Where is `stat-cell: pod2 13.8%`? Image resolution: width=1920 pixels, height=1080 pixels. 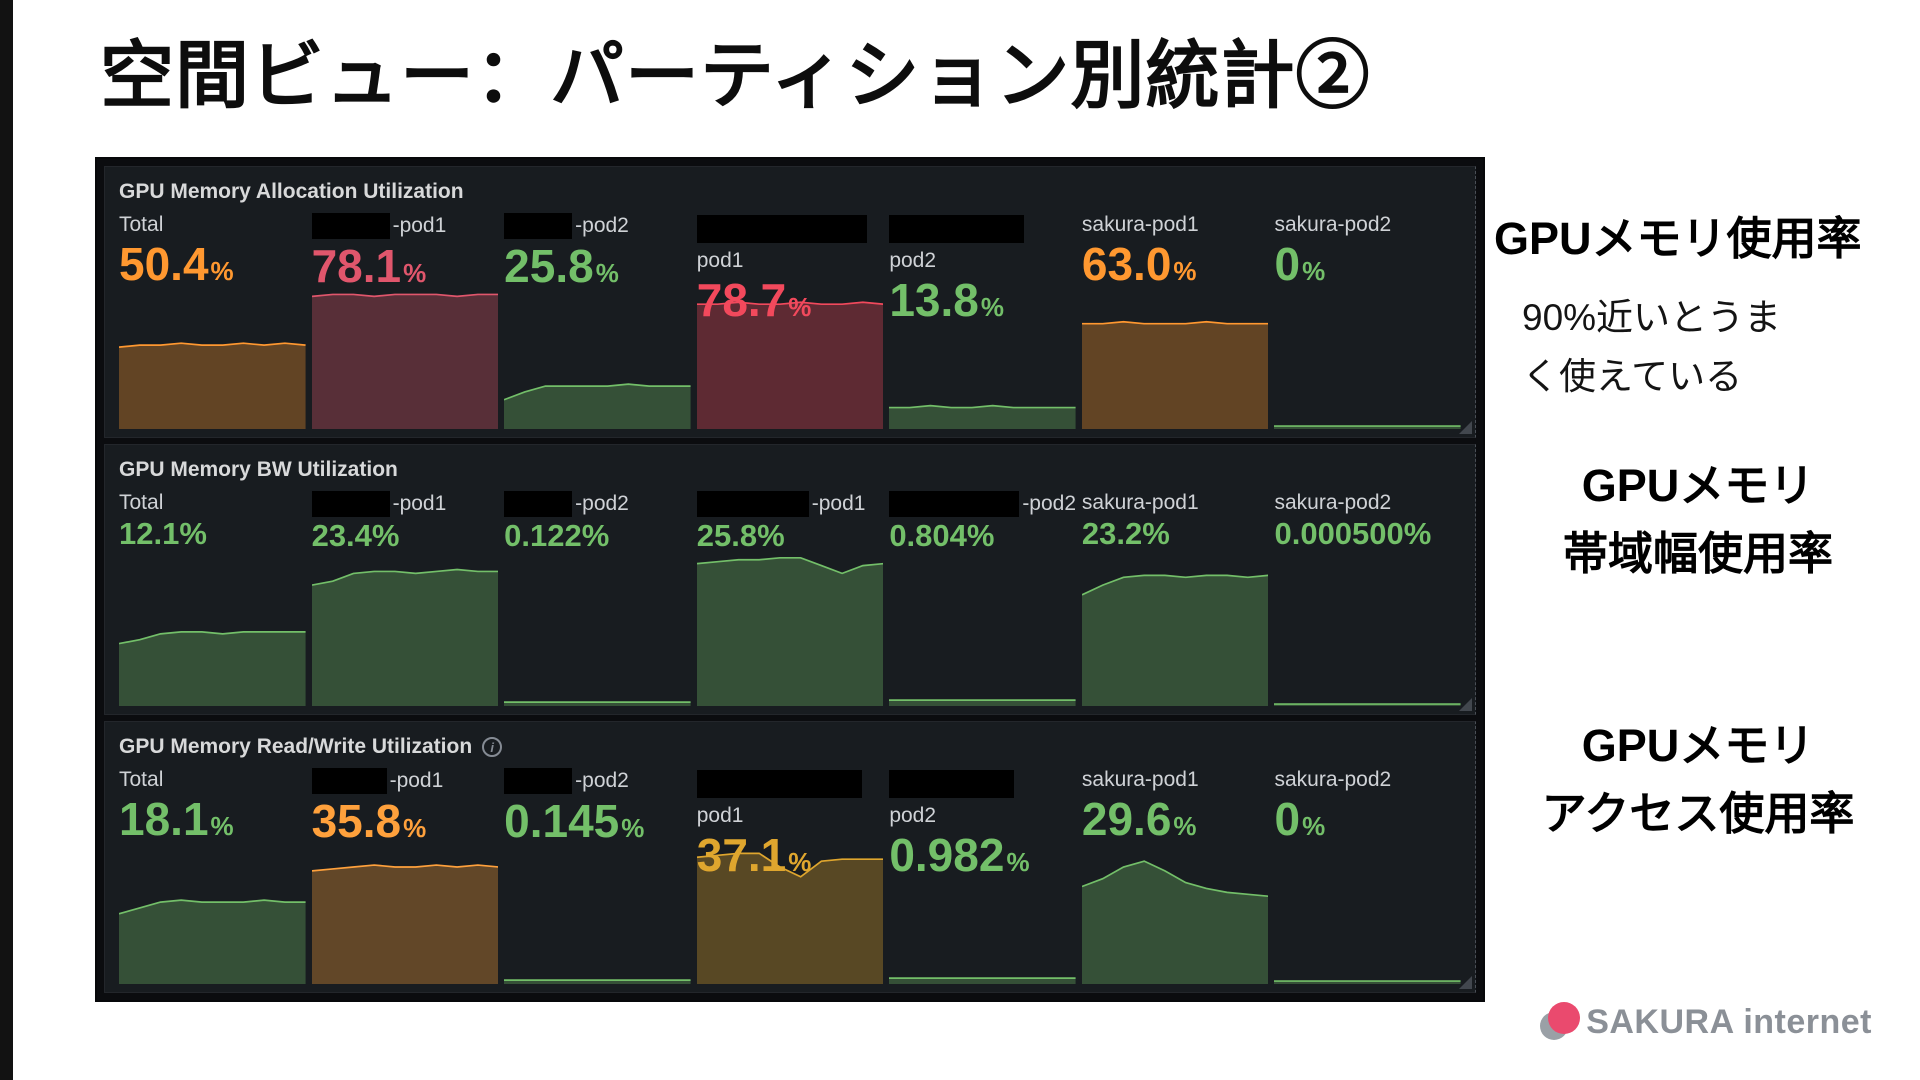 stat-cell: pod2 13.8% is located at coordinates (982, 318).